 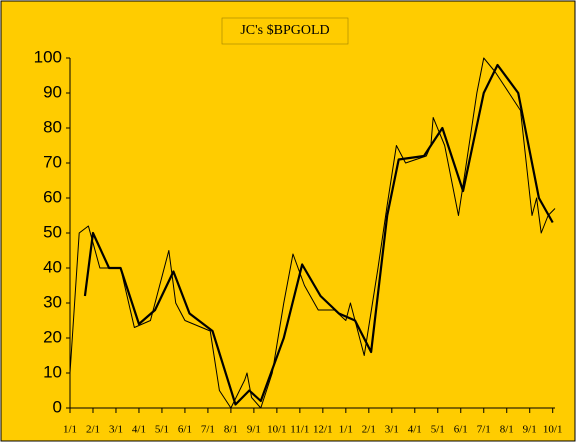 What do you see at coordinates (52, 301) in the screenshot?
I see `y-tick-label: 30` at bounding box center [52, 301].